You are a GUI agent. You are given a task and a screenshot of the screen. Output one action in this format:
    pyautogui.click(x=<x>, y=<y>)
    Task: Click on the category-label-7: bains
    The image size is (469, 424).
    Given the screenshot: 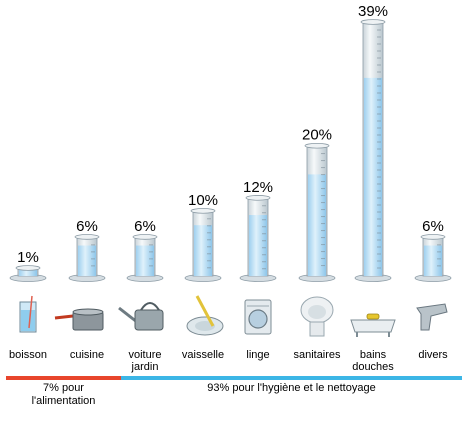 What is the action you would take?
    pyautogui.click(x=373, y=355)
    